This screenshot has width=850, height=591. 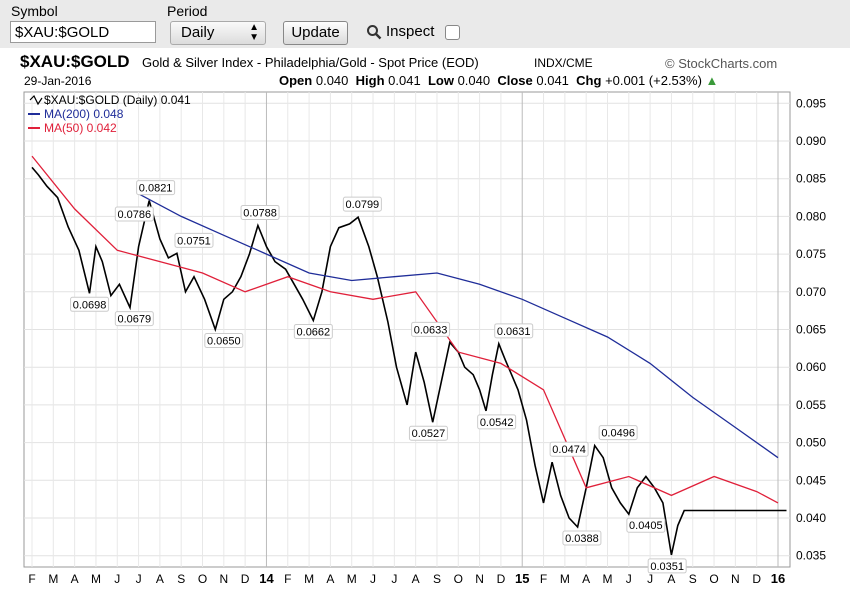 What do you see at coordinates (34, 11) in the screenshot?
I see `symbol-label: Symbol` at bounding box center [34, 11].